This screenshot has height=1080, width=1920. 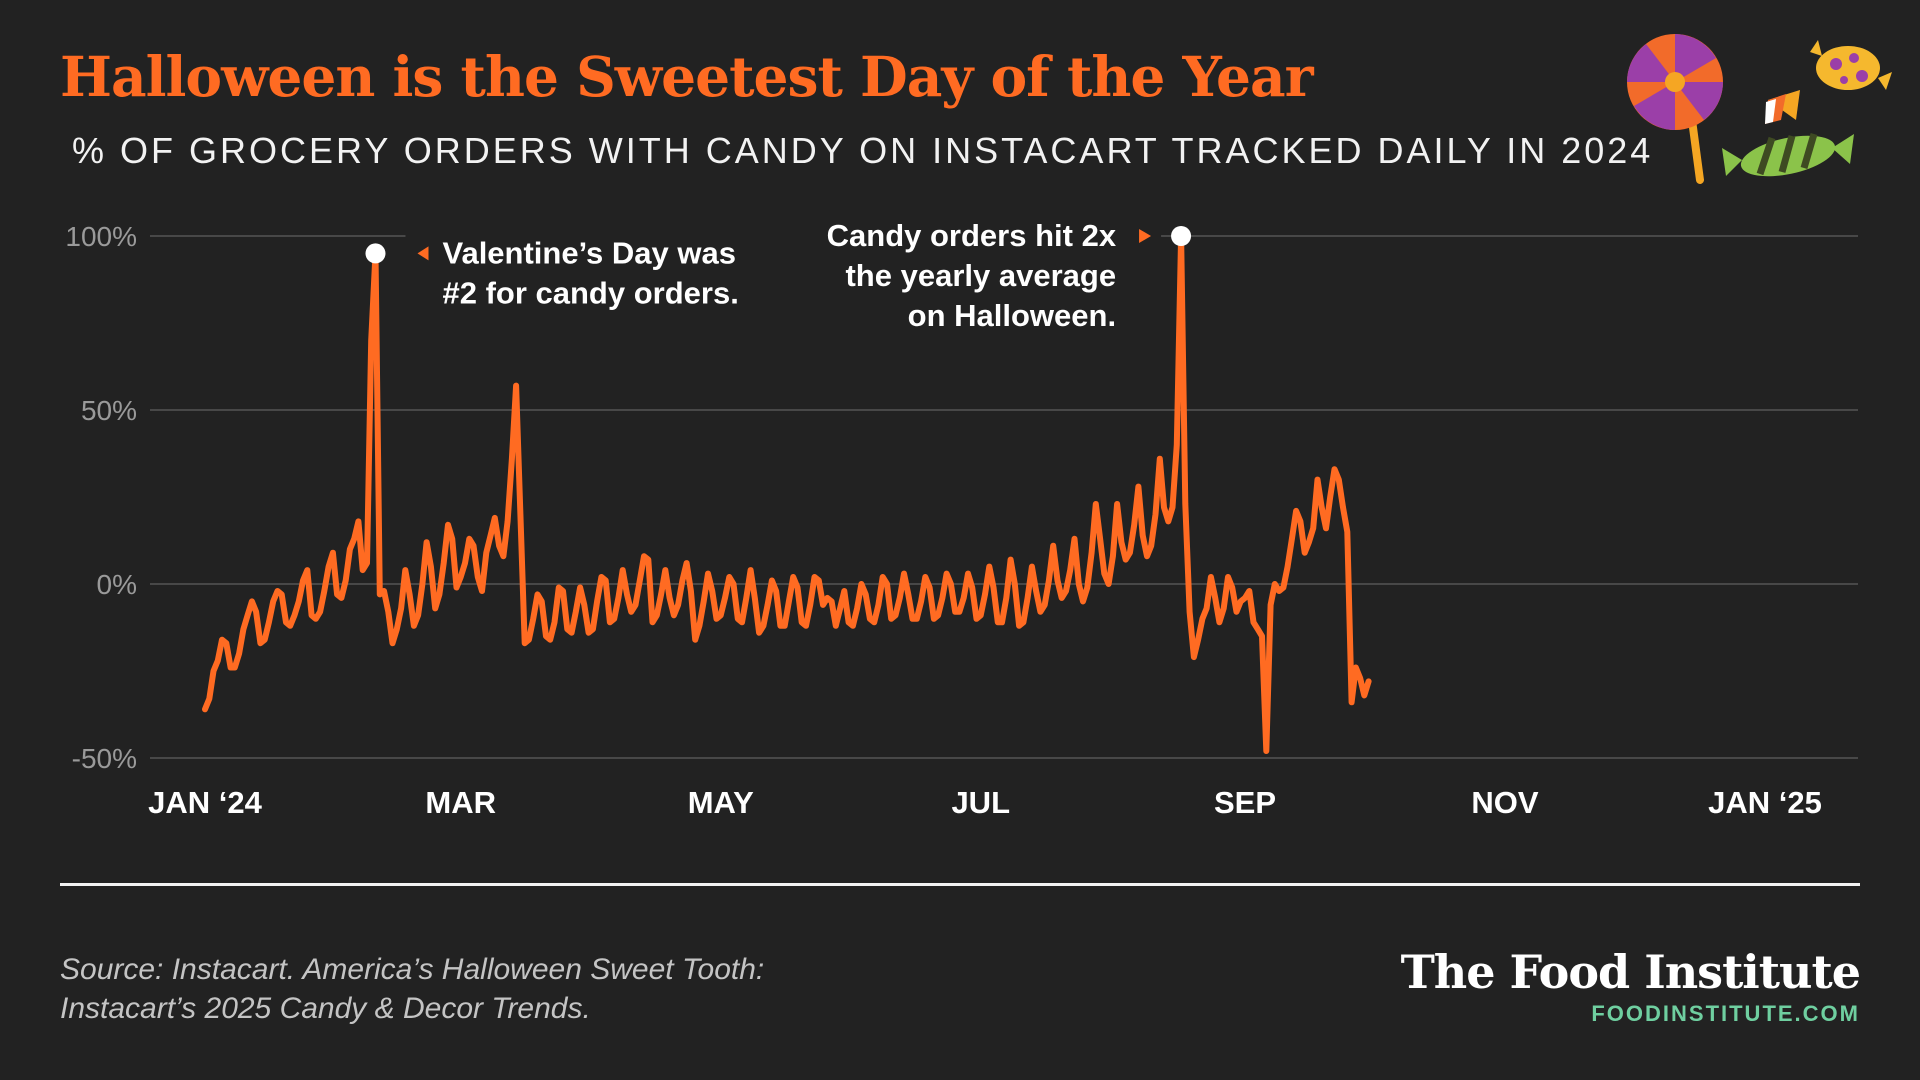 What do you see at coordinates (101, 236) in the screenshot?
I see `y-tick-label: 100%` at bounding box center [101, 236].